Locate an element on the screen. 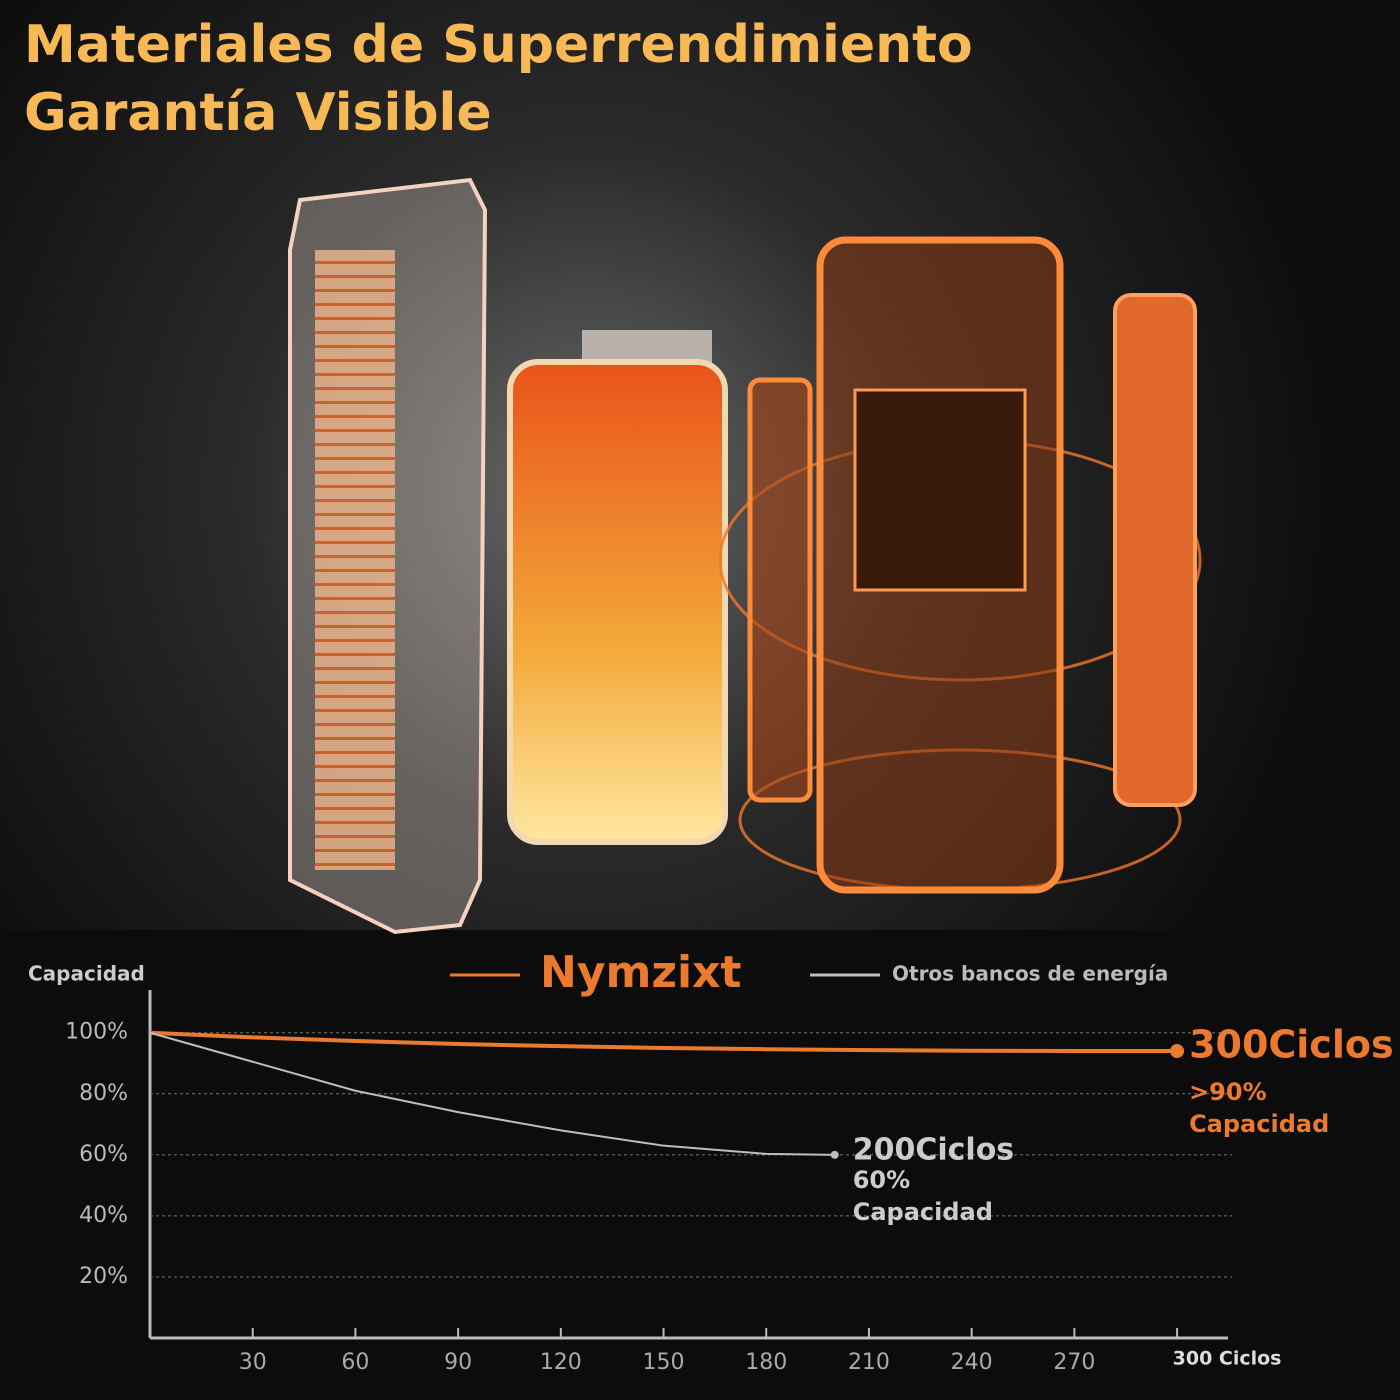  y-axis-label: Capacidad is located at coordinates (86, 974).